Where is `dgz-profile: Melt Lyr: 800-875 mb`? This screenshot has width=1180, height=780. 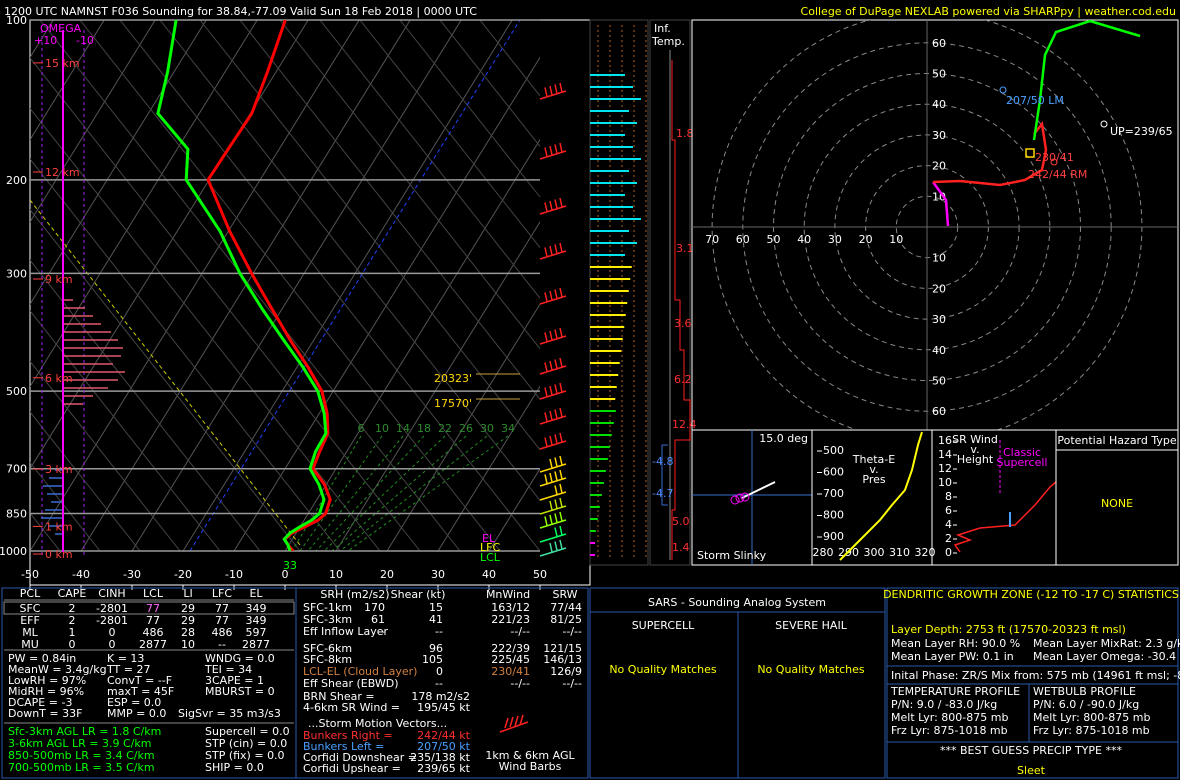
dgz-profile: Melt Lyr: 800-875 mb is located at coordinates (949, 717).